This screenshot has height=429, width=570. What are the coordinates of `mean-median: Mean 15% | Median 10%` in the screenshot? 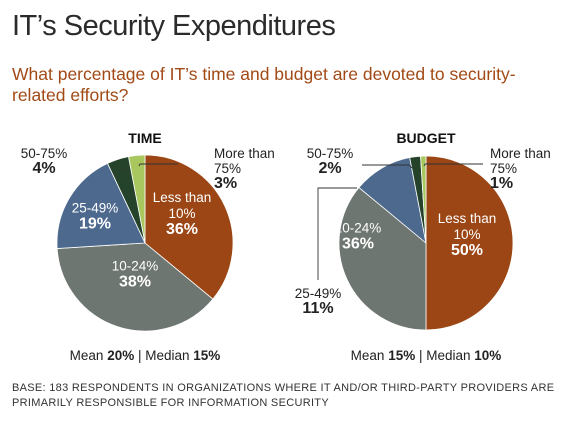 It's located at (426, 355).